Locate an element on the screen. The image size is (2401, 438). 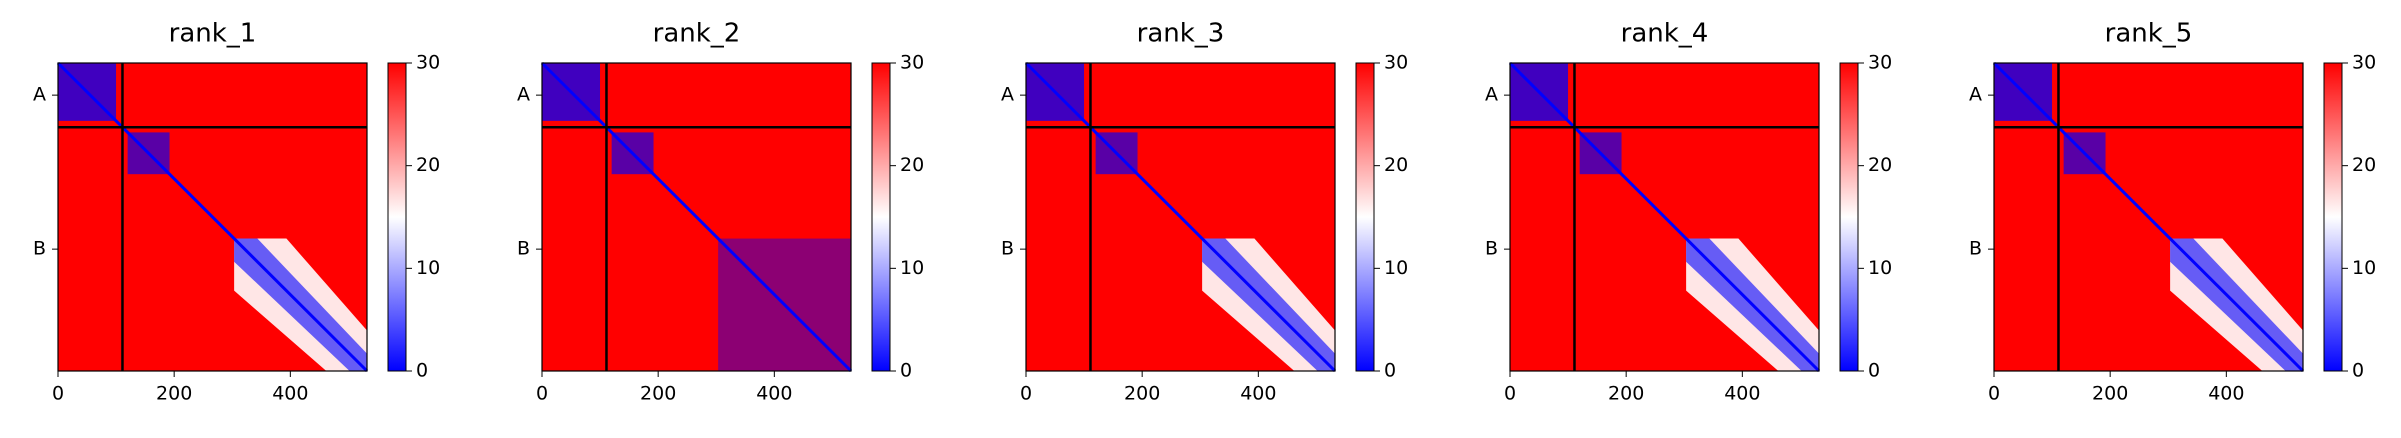
chart-title: rank_3 is located at coordinates (1181, 34).